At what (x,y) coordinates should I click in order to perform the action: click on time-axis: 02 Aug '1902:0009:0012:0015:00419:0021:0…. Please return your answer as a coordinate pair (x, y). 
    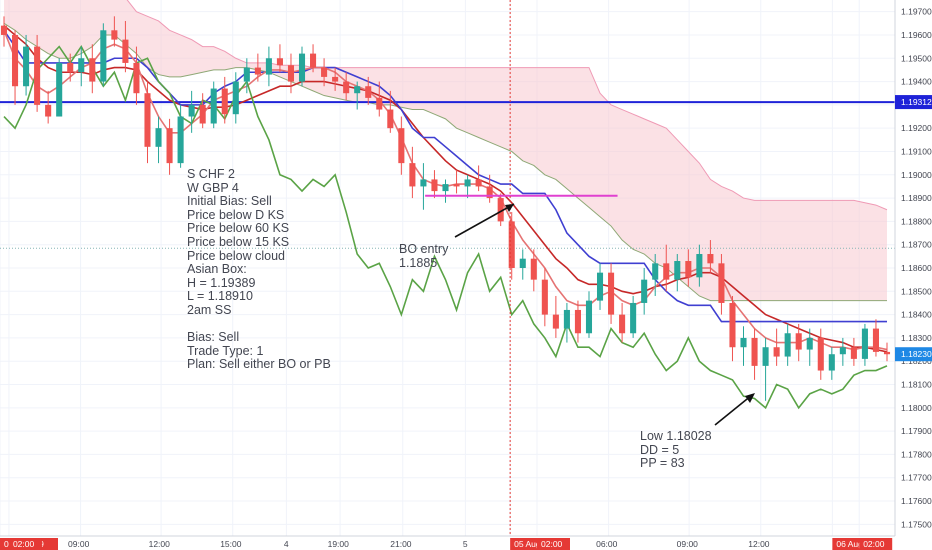
    Looking at the image, I should click on (466, 542).